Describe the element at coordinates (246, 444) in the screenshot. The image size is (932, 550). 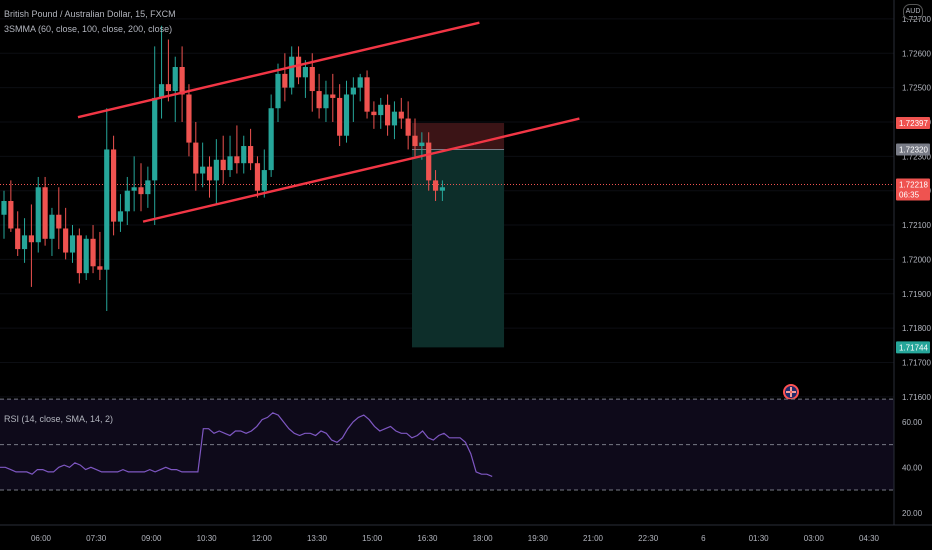
I see `rsi-line` at that location.